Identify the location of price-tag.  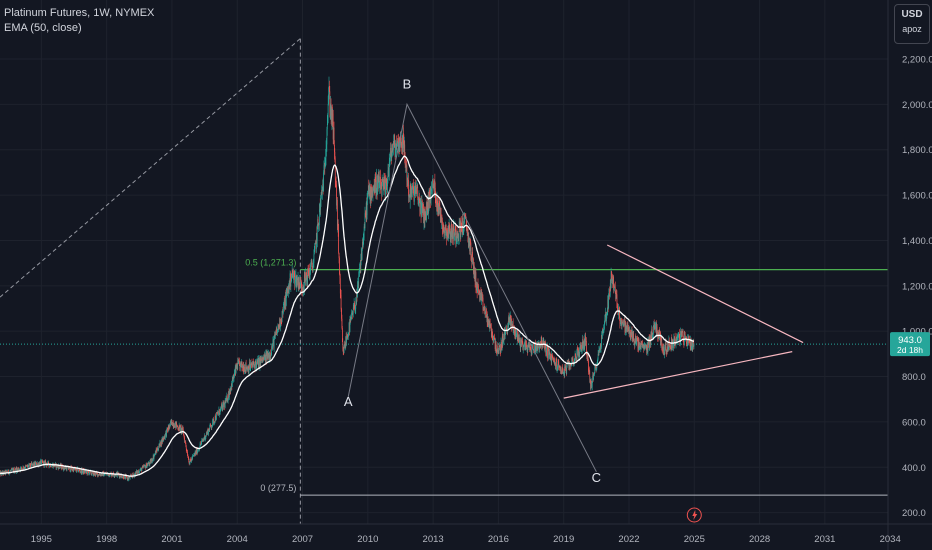
(910, 344).